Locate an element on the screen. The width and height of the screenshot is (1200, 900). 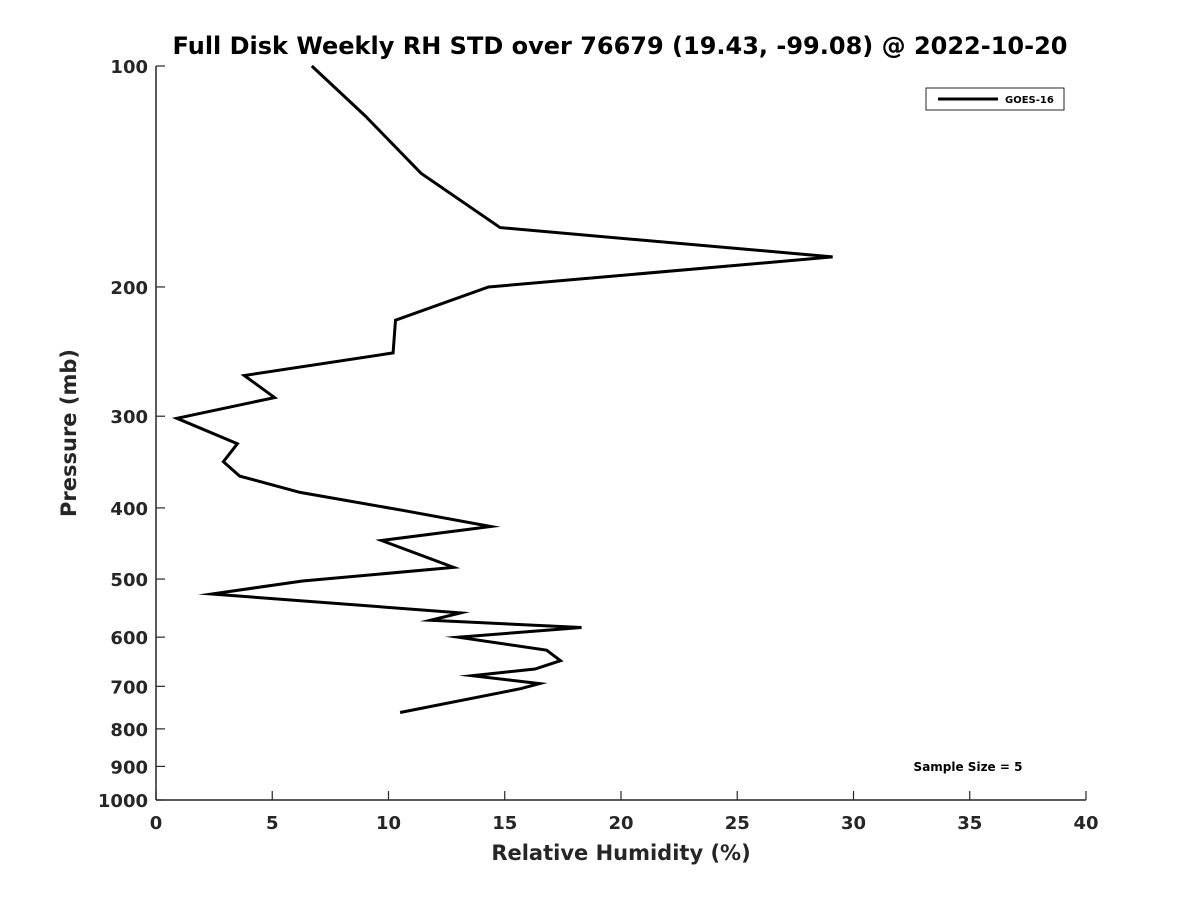
x-tick-label: 15 is located at coordinates (504, 823).